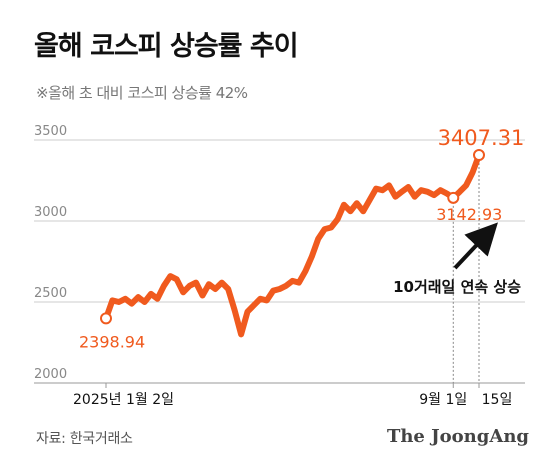 The height and width of the screenshot is (472, 559). Describe the element at coordinates (50, 374) in the screenshot. I see `y-tick-label: 2000` at that location.